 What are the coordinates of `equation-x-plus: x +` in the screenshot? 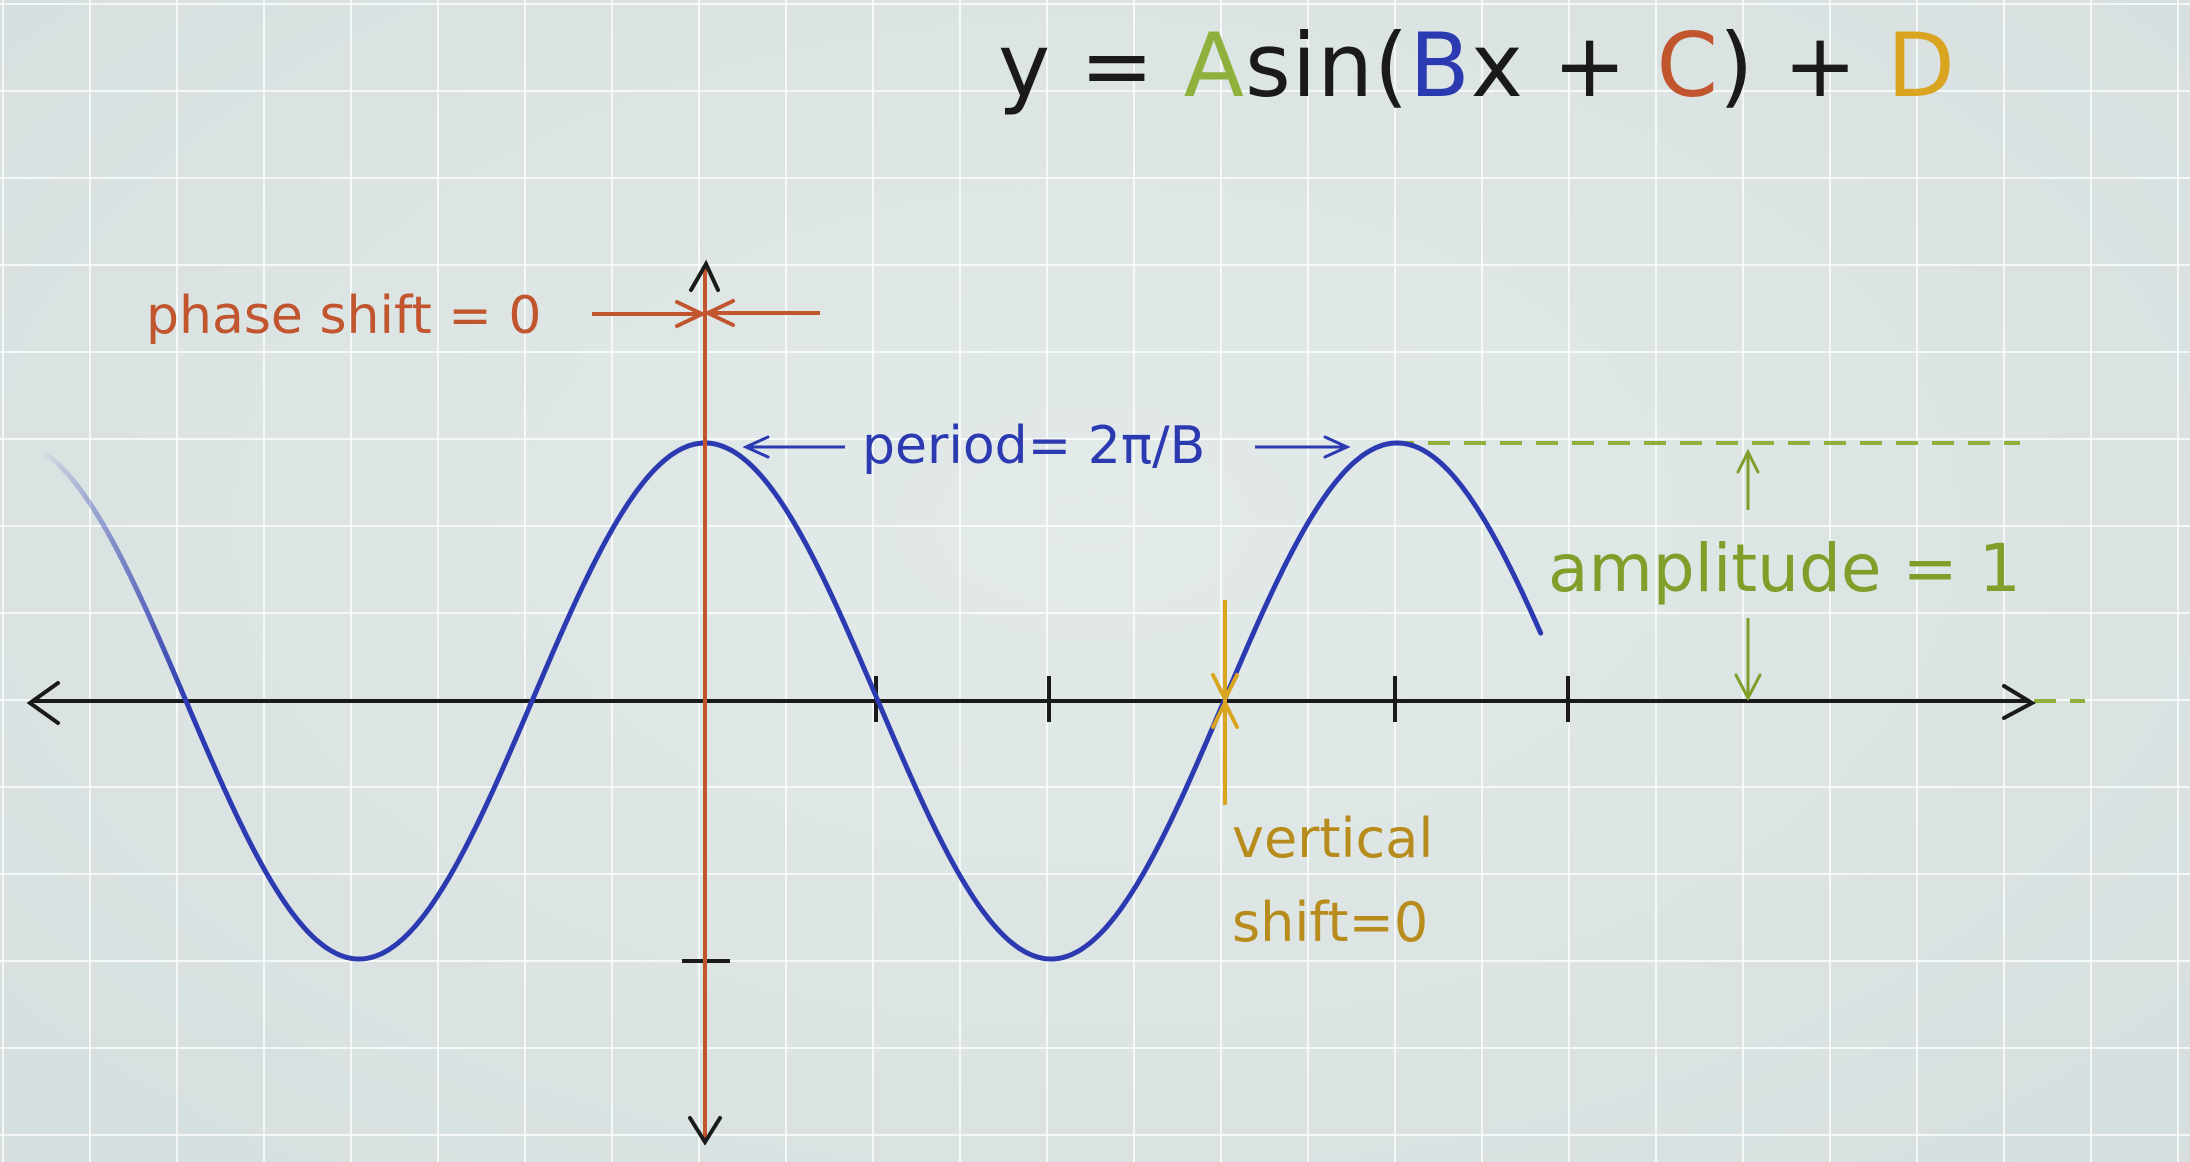 It's located at (1563, 65).